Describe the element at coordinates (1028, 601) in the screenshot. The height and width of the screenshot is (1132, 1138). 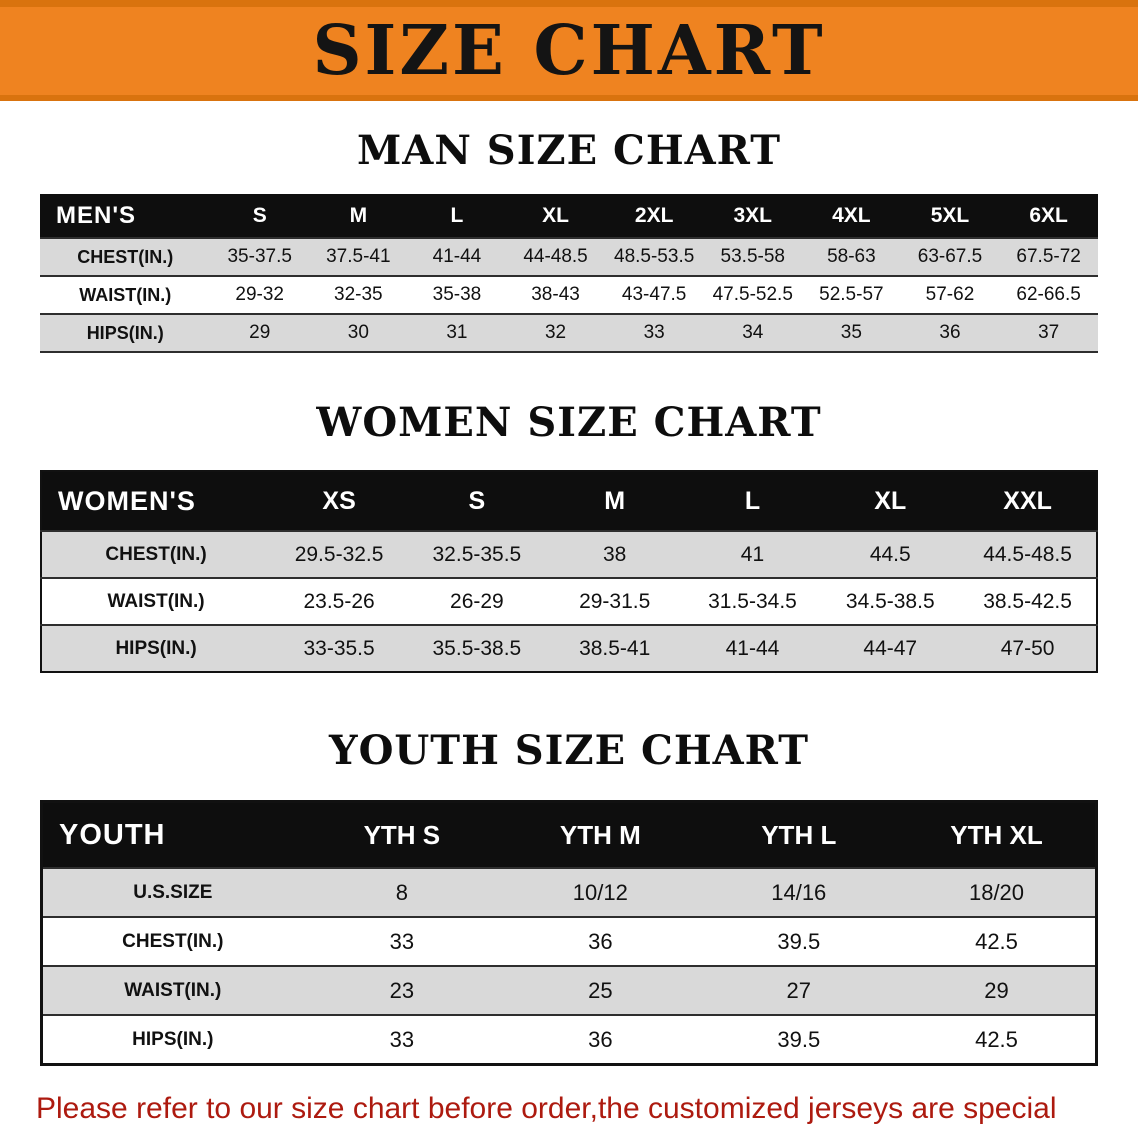
I see `table-cell: 38.5-42.5` at that location.